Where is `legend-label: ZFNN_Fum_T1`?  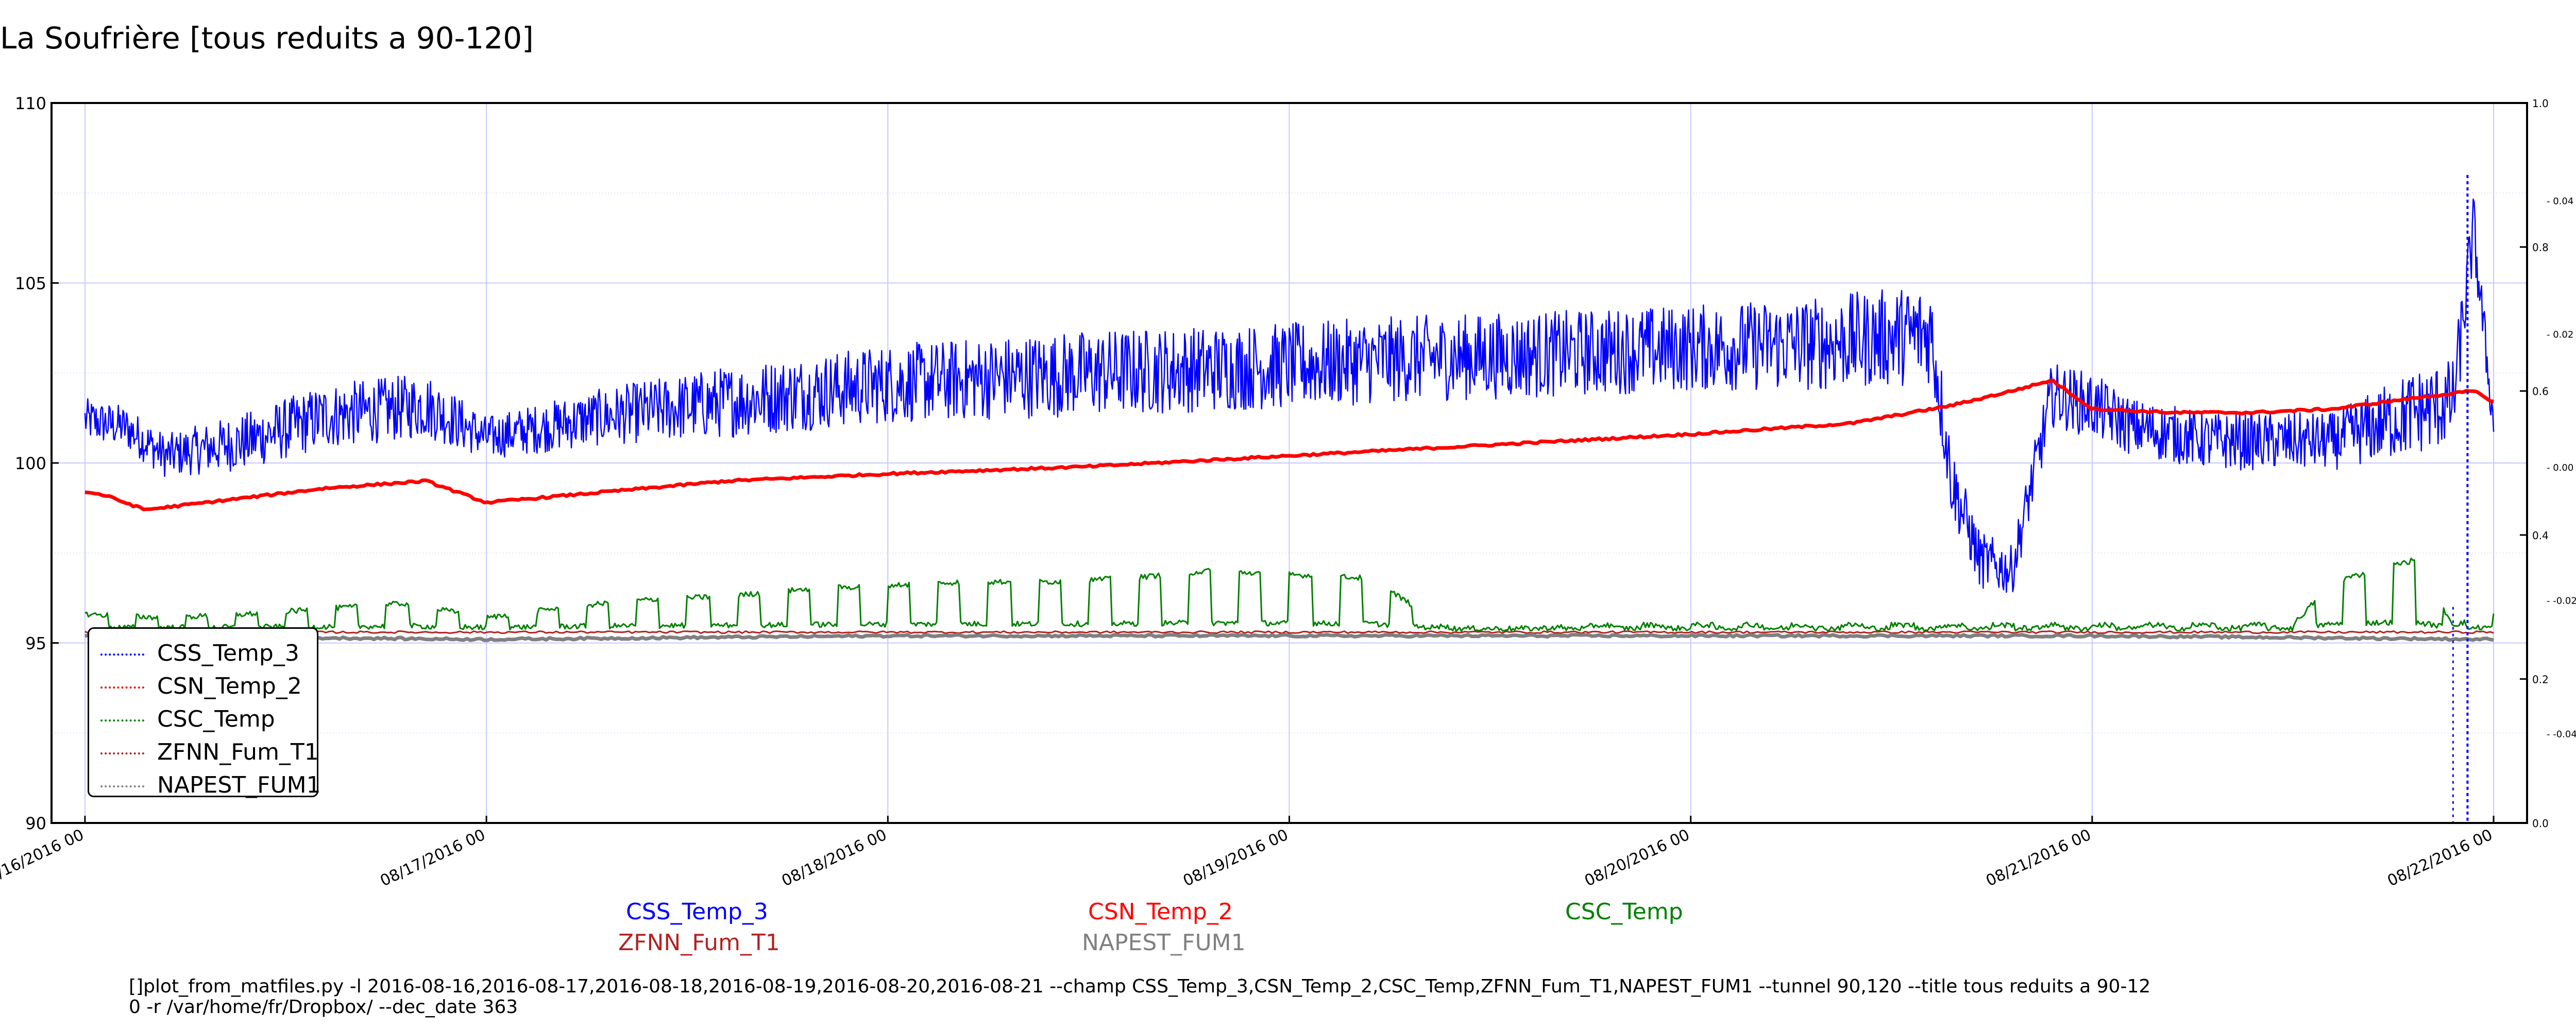
legend-label: ZFNN_Fum_T1 is located at coordinates (238, 752).